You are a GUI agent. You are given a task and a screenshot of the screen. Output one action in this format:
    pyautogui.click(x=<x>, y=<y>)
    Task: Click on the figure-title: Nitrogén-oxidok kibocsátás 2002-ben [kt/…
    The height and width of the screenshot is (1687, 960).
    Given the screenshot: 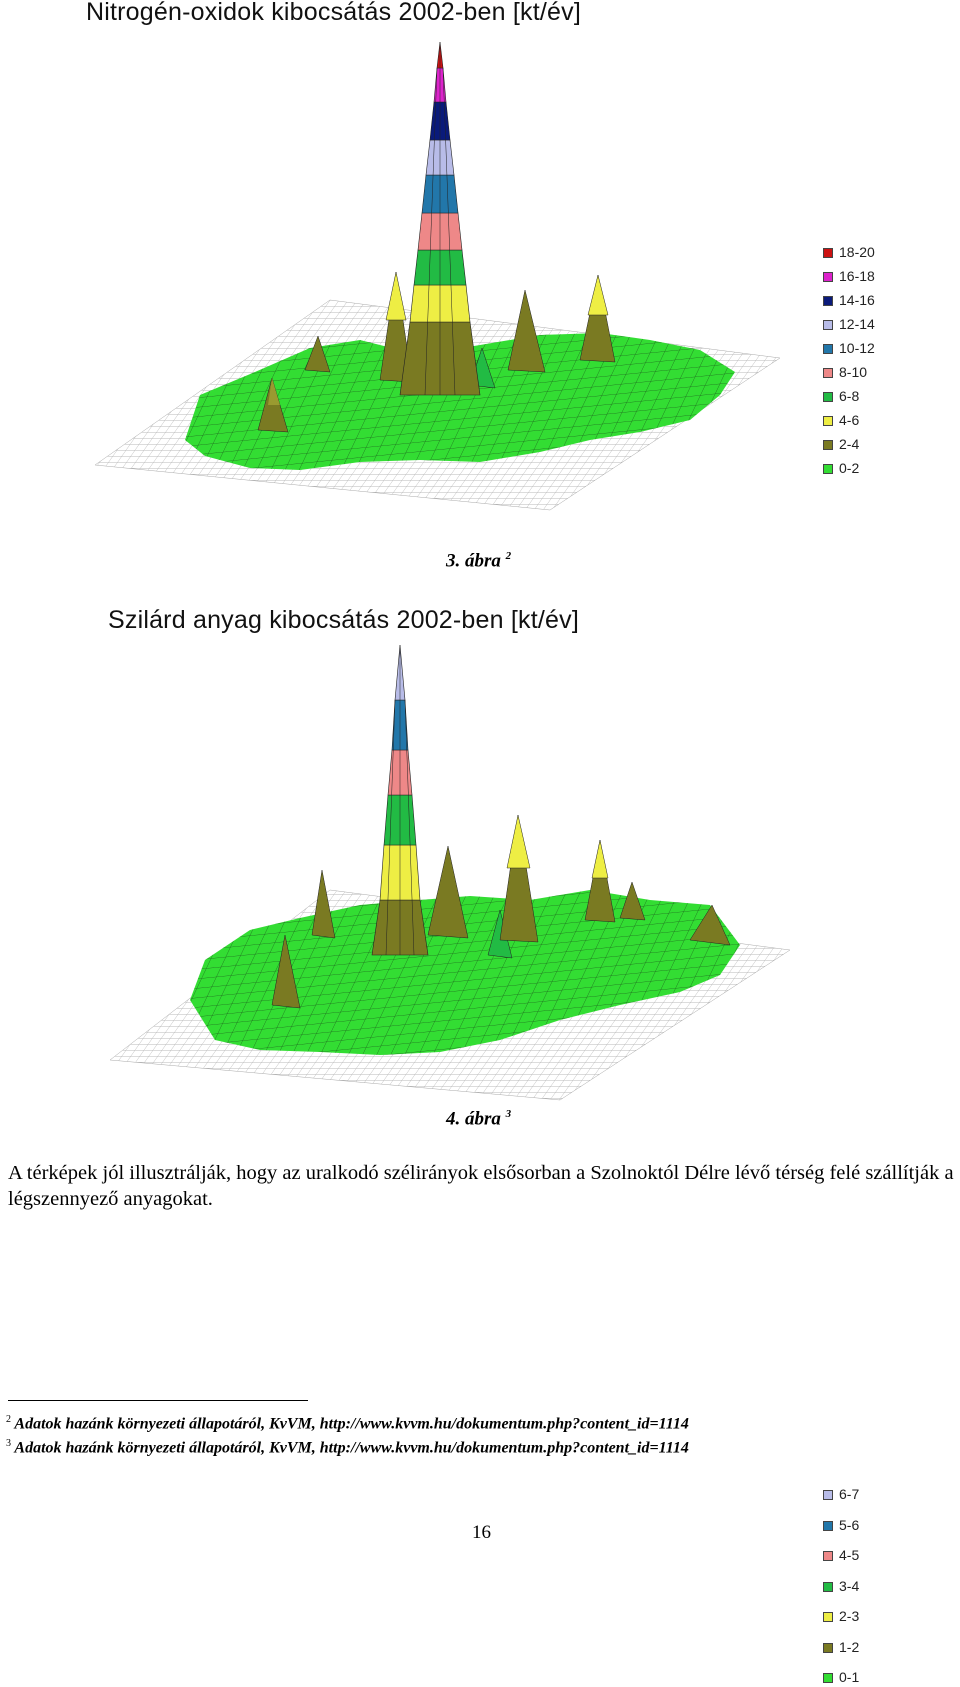 What is the action you would take?
    pyautogui.click(x=333, y=13)
    